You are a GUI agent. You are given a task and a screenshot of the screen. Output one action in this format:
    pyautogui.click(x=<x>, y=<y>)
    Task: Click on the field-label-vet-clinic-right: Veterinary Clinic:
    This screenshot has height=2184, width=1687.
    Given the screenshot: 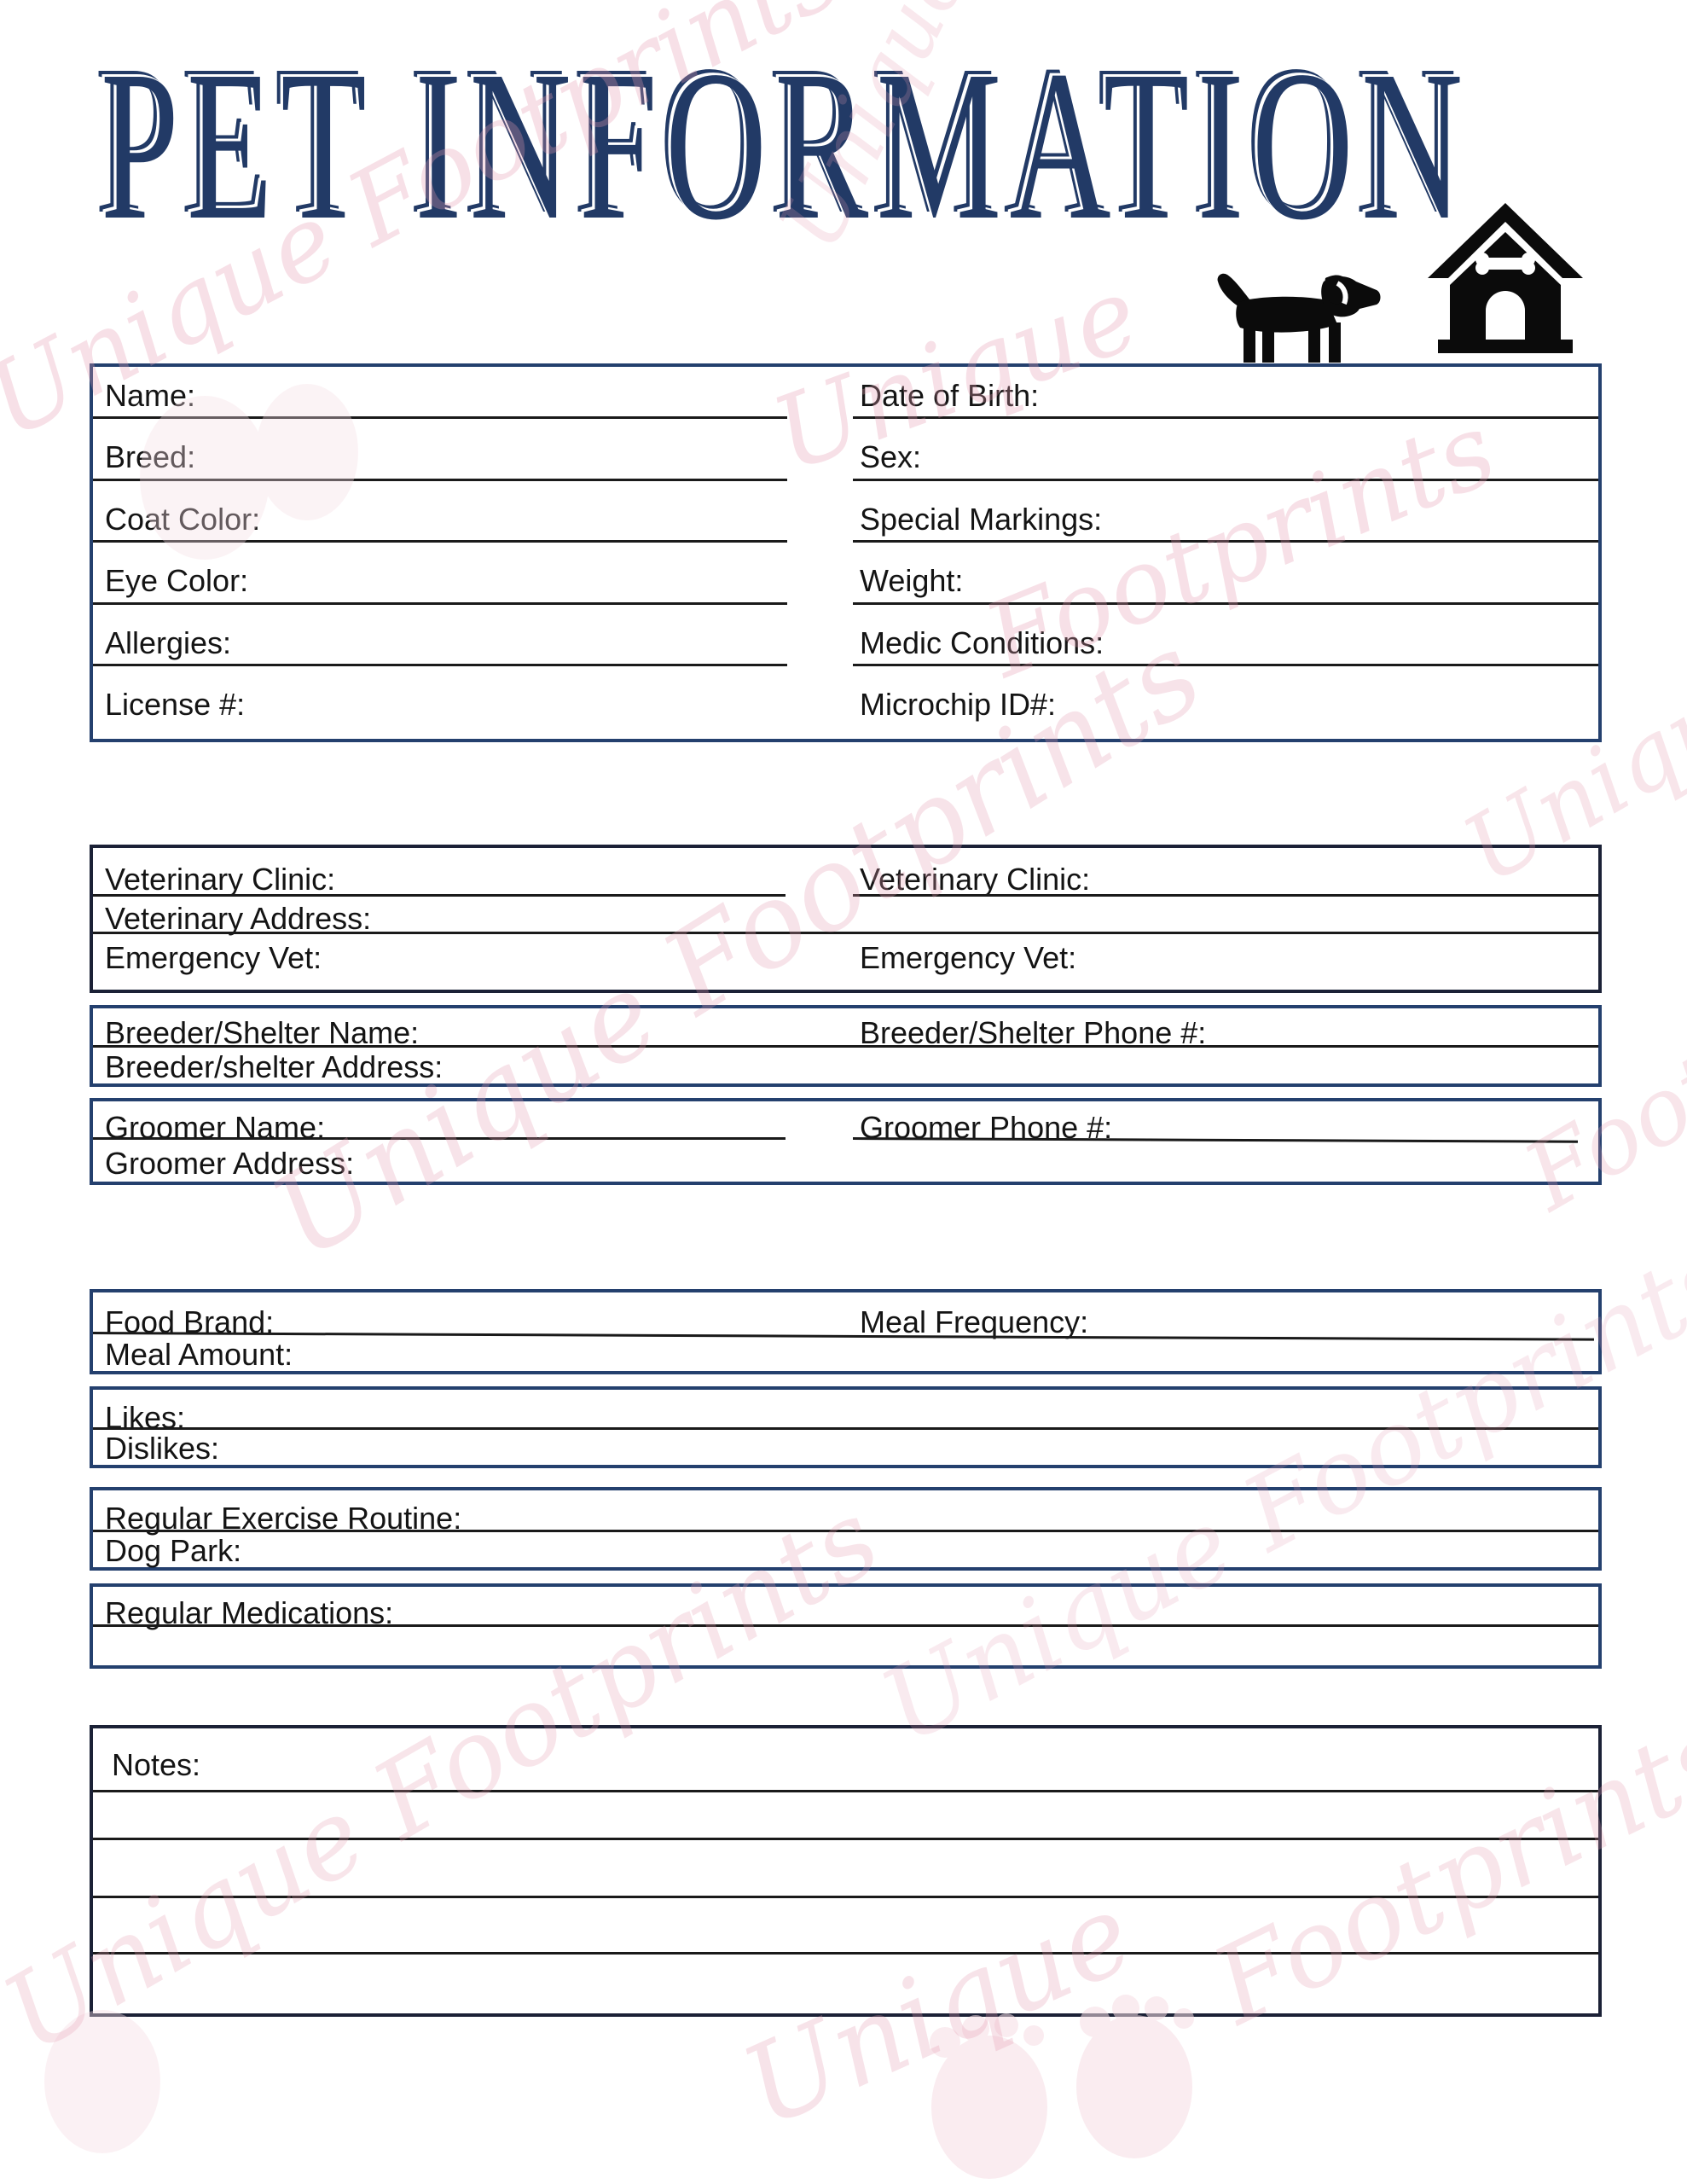 What is the action you would take?
    pyautogui.click(x=975, y=880)
    